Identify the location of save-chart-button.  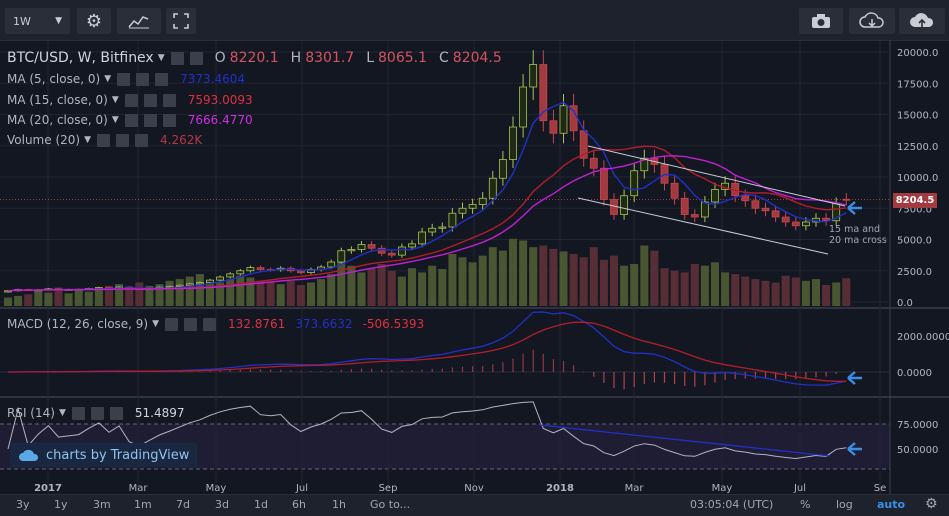
(922, 21).